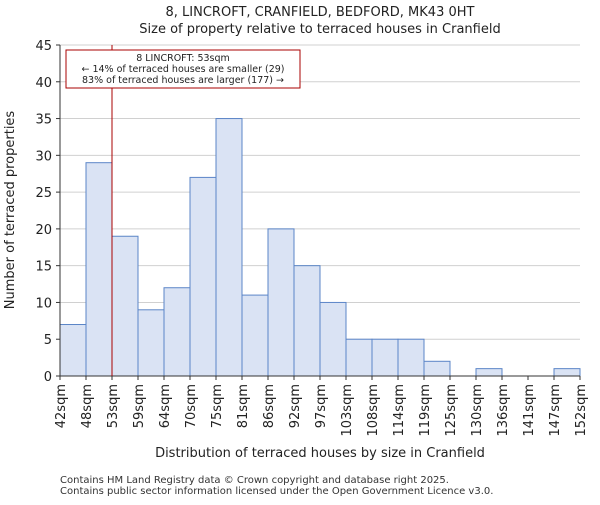 The image size is (600, 505). I want to click on bar-42sqm, so click(73, 350).